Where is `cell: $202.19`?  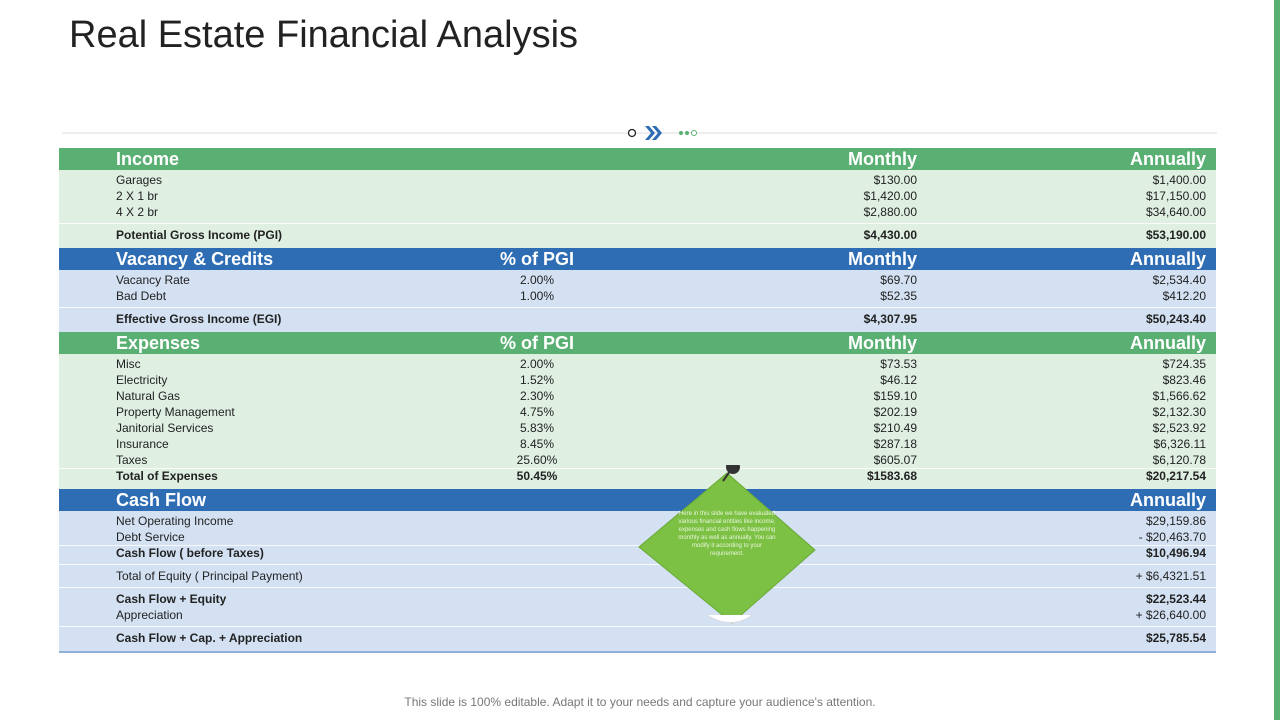 cell: $202.19 is located at coordinates (895, 412).